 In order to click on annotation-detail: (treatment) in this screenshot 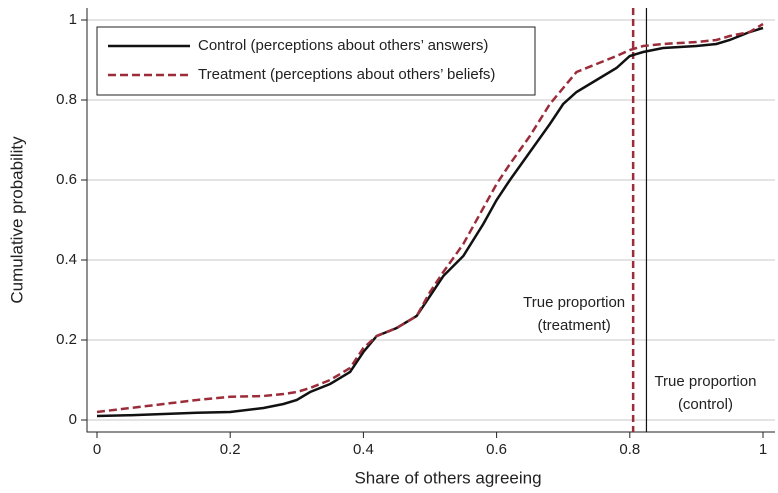, I will do `click(573, 325)`.